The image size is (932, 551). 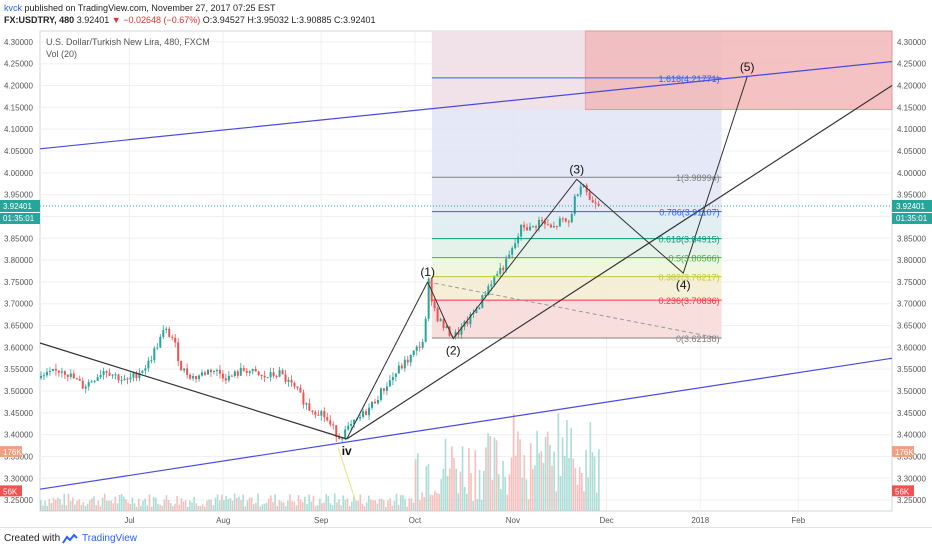 What do you see at coordinates (911, 500) in the screenshot?
I see `y-tick-right: 3.25000` at bounding box center [911, 500].